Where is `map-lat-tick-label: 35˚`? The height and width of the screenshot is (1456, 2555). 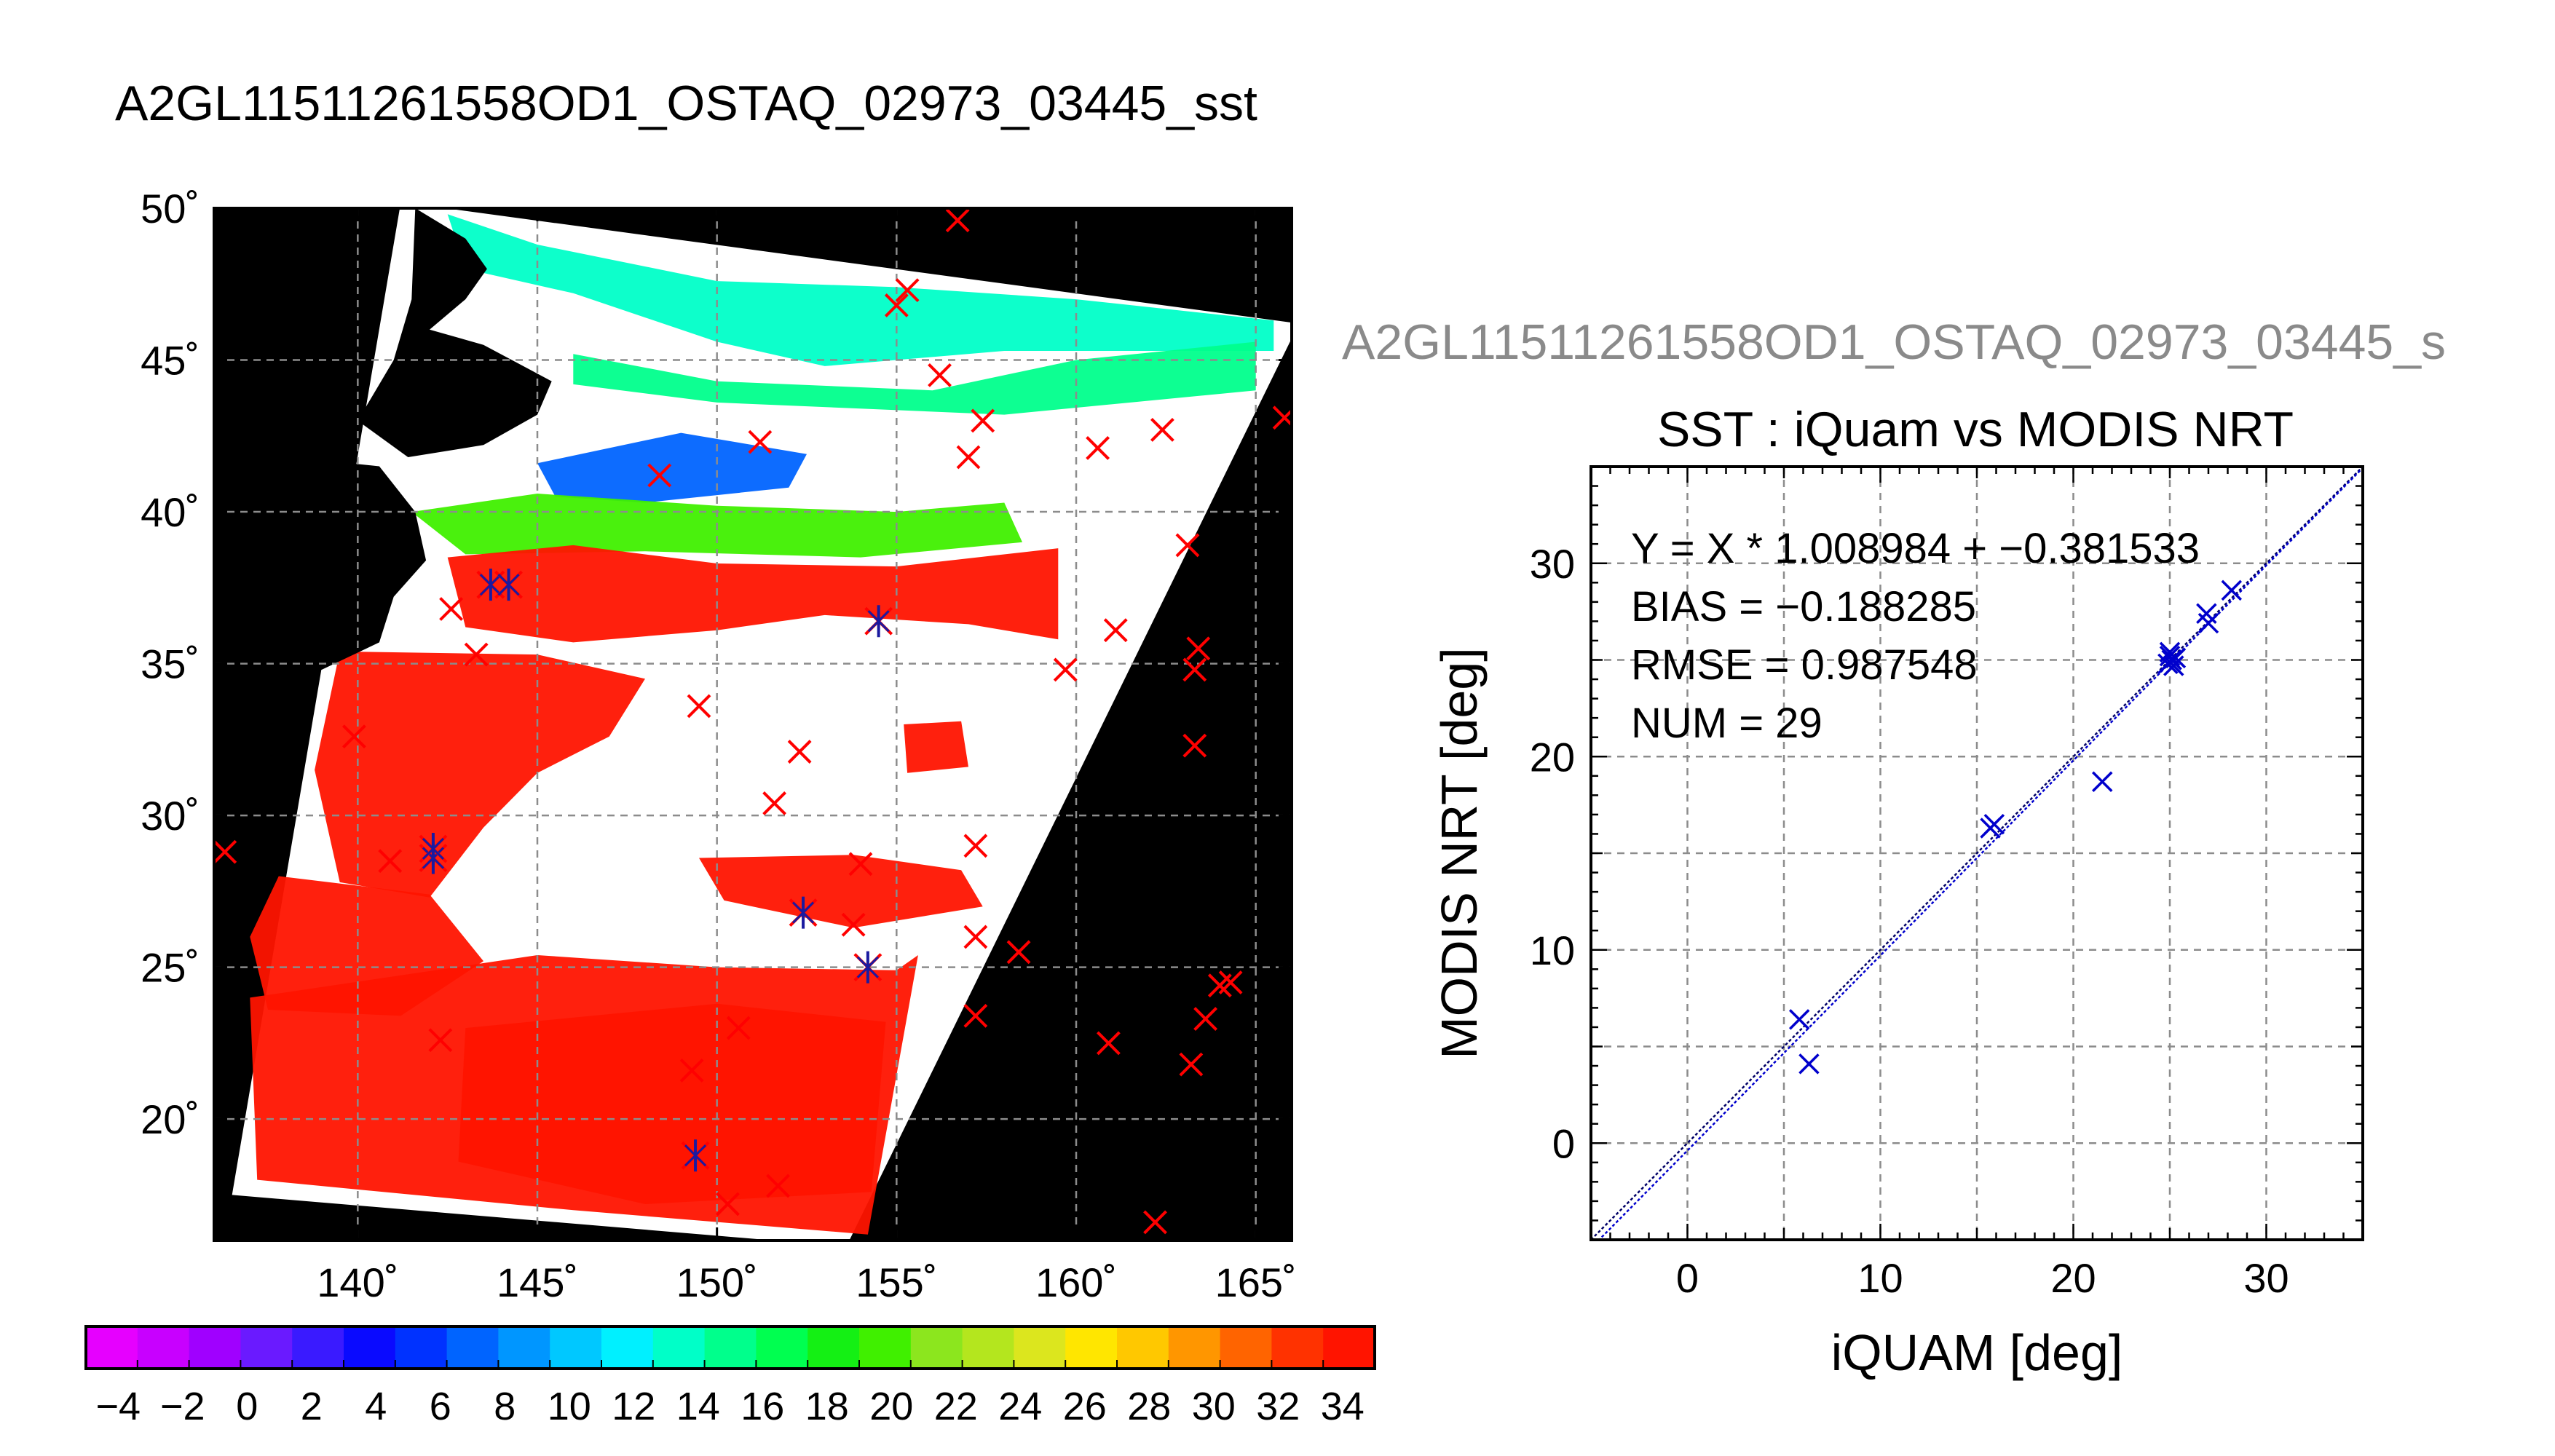
map-lat-tick-label: 35˚ is located at coordinates (170, 664).